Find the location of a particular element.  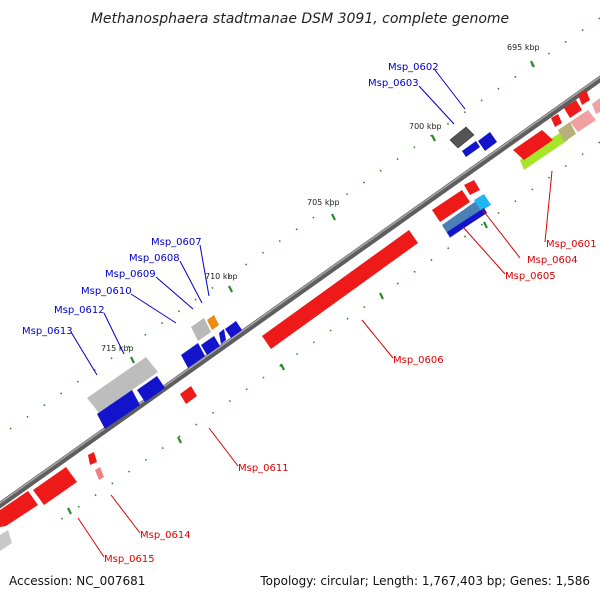

label-msp-0615: Msp_0615 is located at coordinates (129, 559).